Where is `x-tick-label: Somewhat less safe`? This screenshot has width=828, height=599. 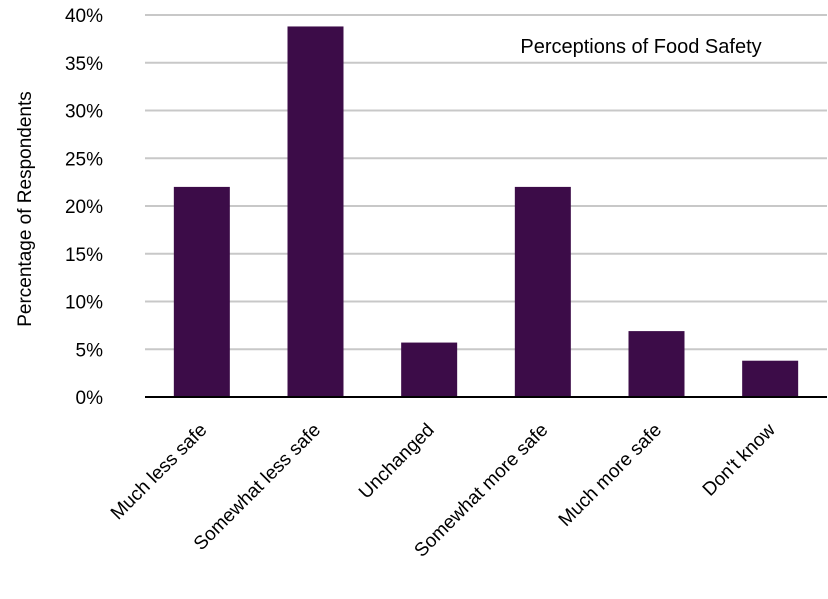 x-tick-label: Somewhat less safe is located at coordinates (257, 487).